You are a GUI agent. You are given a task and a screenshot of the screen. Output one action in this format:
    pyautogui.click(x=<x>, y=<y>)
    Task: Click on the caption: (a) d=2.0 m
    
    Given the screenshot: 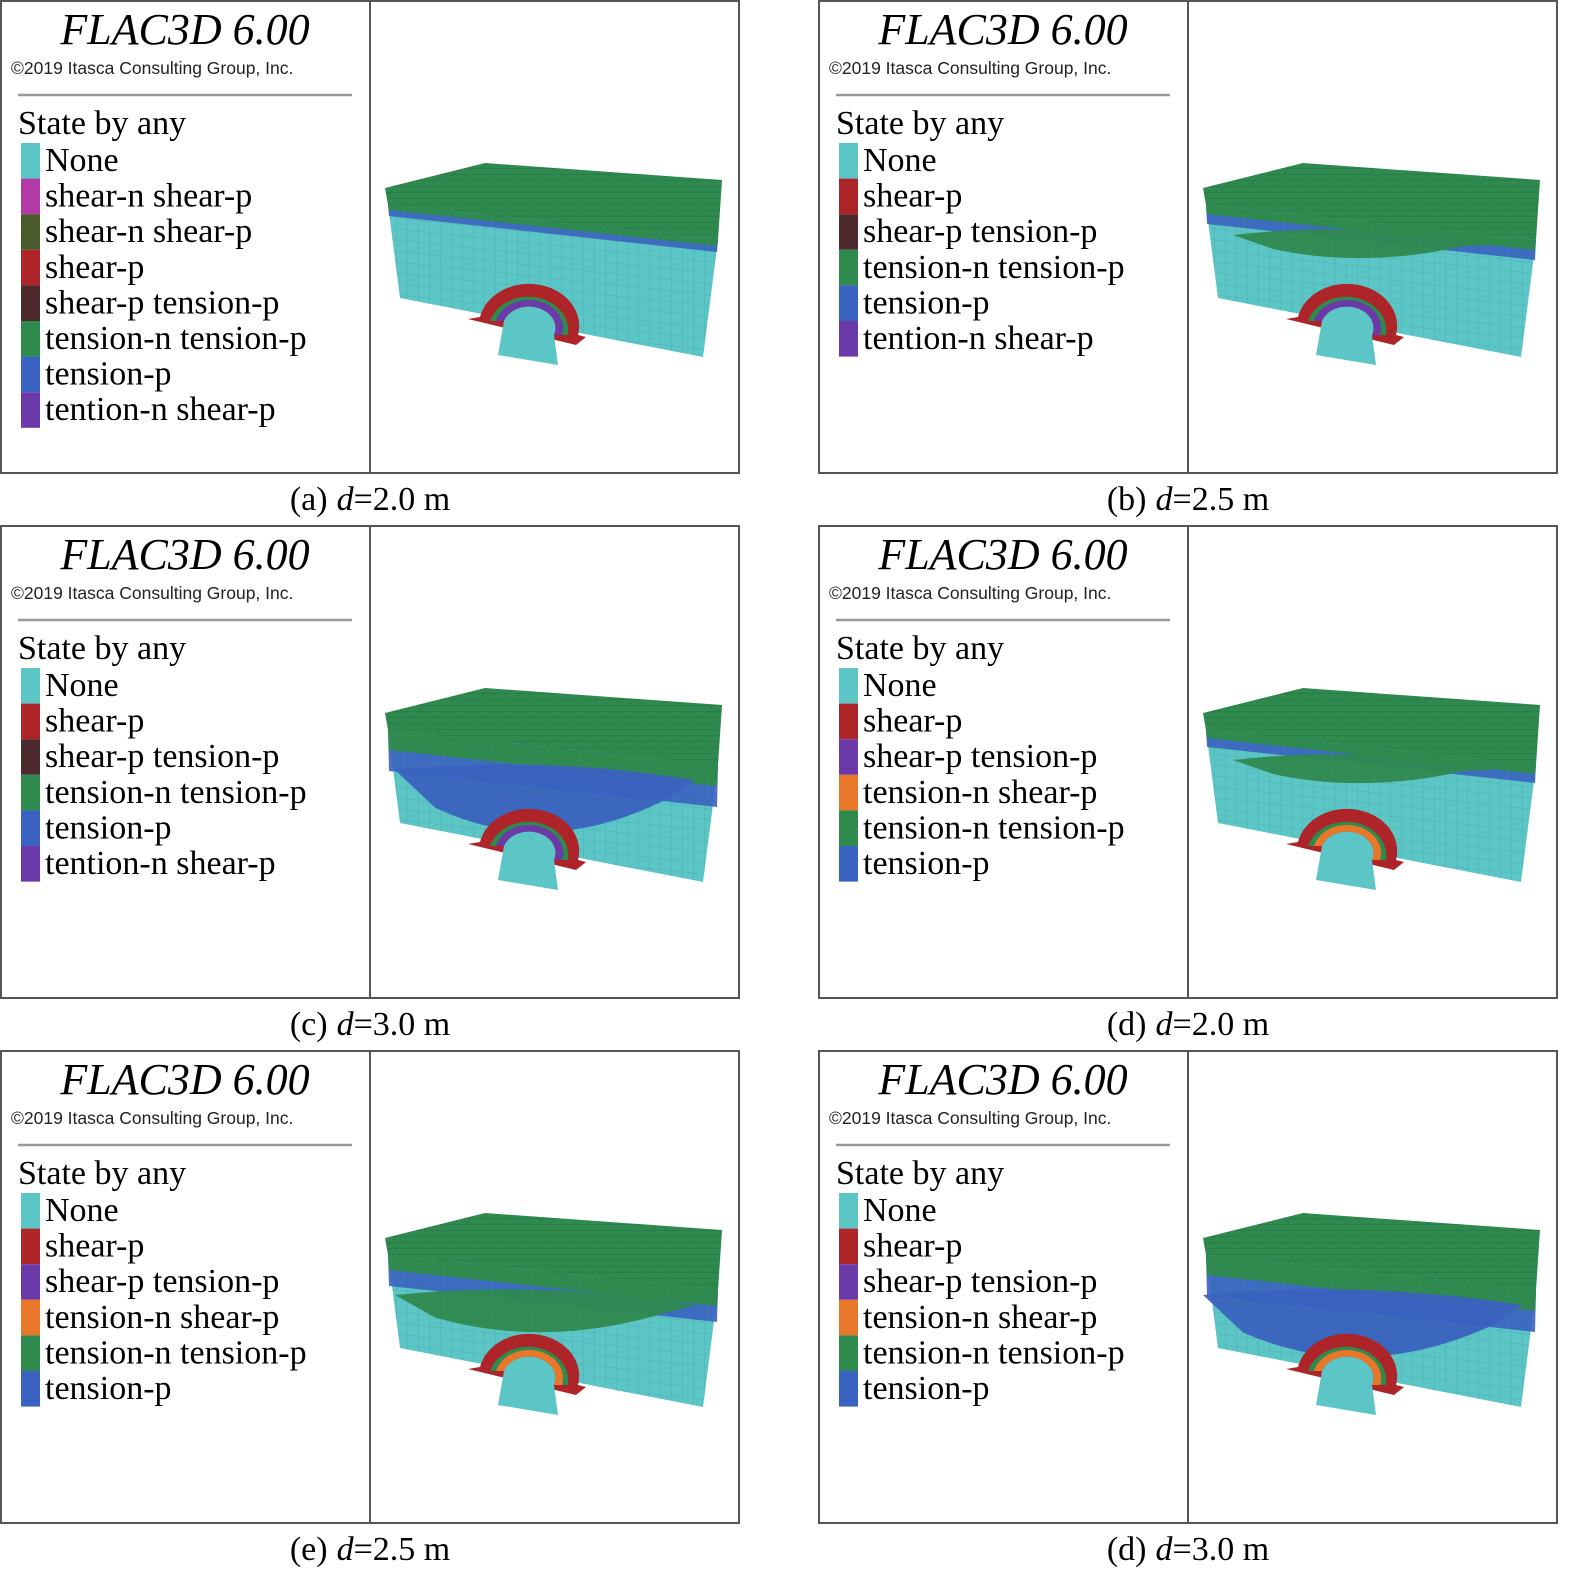 What is the action you would take?
    pyautogui.click(x=370, y=499)
    